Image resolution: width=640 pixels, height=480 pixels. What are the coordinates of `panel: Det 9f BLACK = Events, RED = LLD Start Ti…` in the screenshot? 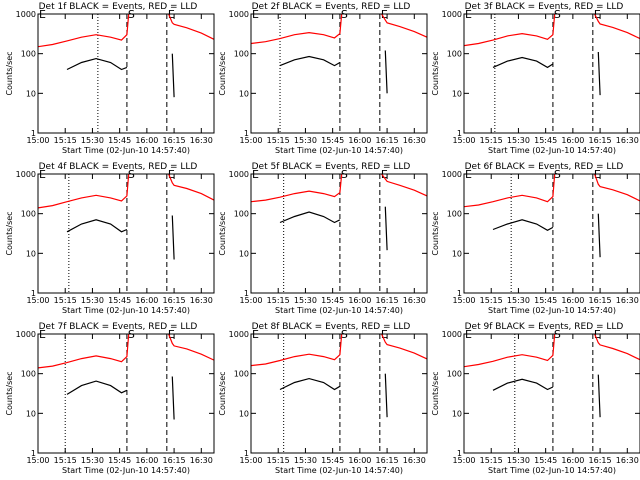 It's located at (535, 398).